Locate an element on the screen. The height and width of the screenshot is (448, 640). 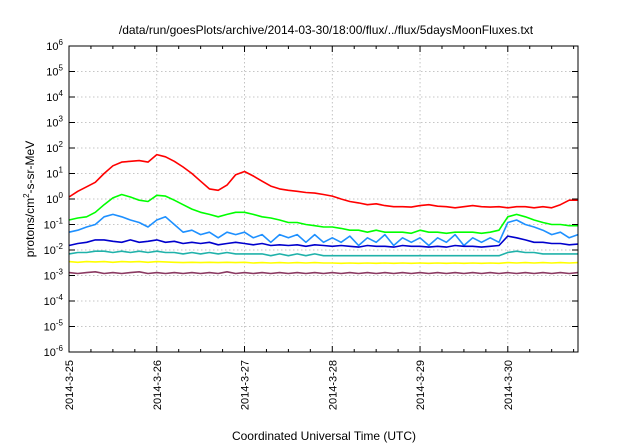
y-axis-label-post: -s-sr-MeV is located at coordinates (30, 167).